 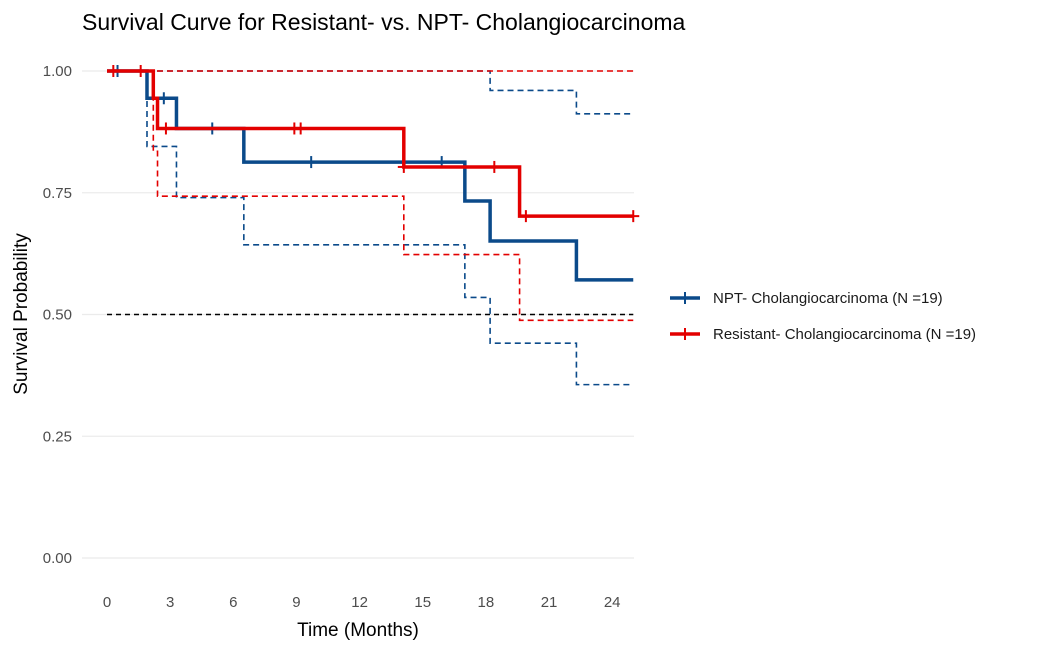 I want to click on y-tick-label: 1.00, so click(x=57, y=71).